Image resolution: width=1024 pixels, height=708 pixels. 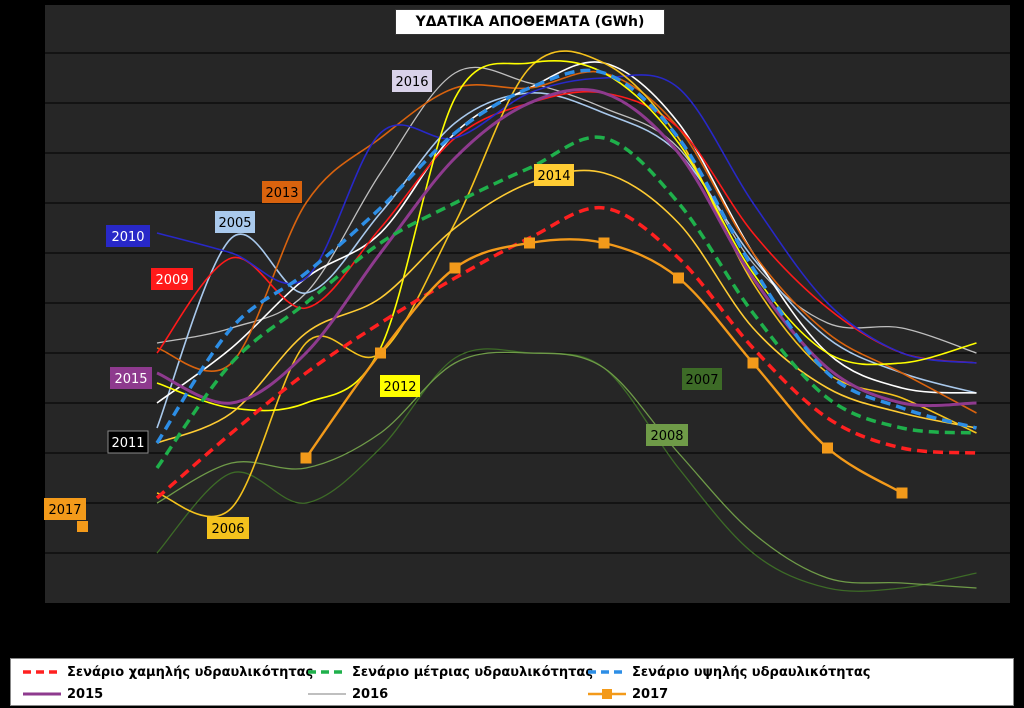 I want to click on point-label-box-y2005, so click(x=235, y=222).